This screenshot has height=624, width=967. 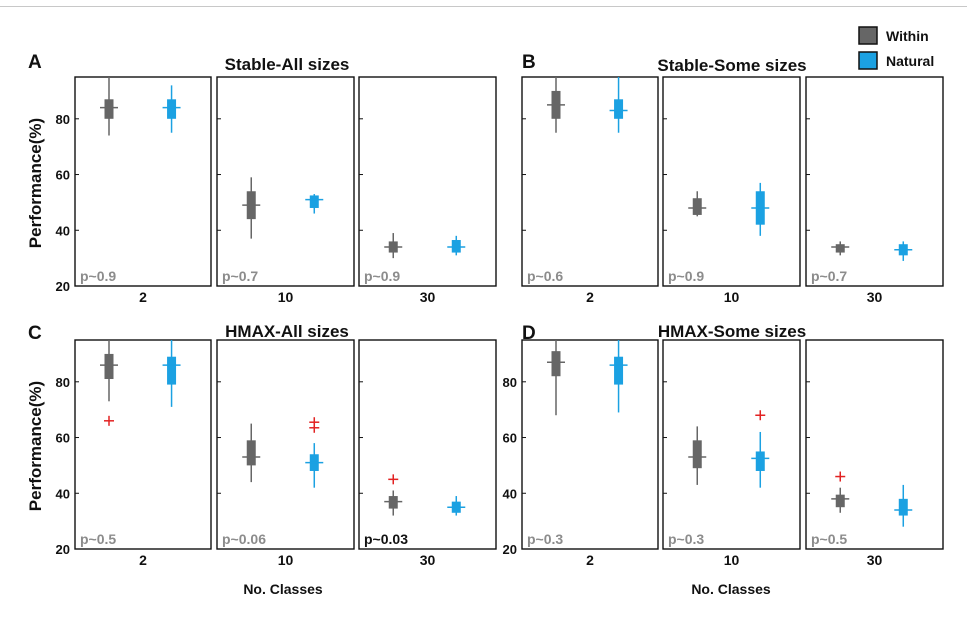 I want to click on panel-letter-b: B, so click(x=529, y=62).